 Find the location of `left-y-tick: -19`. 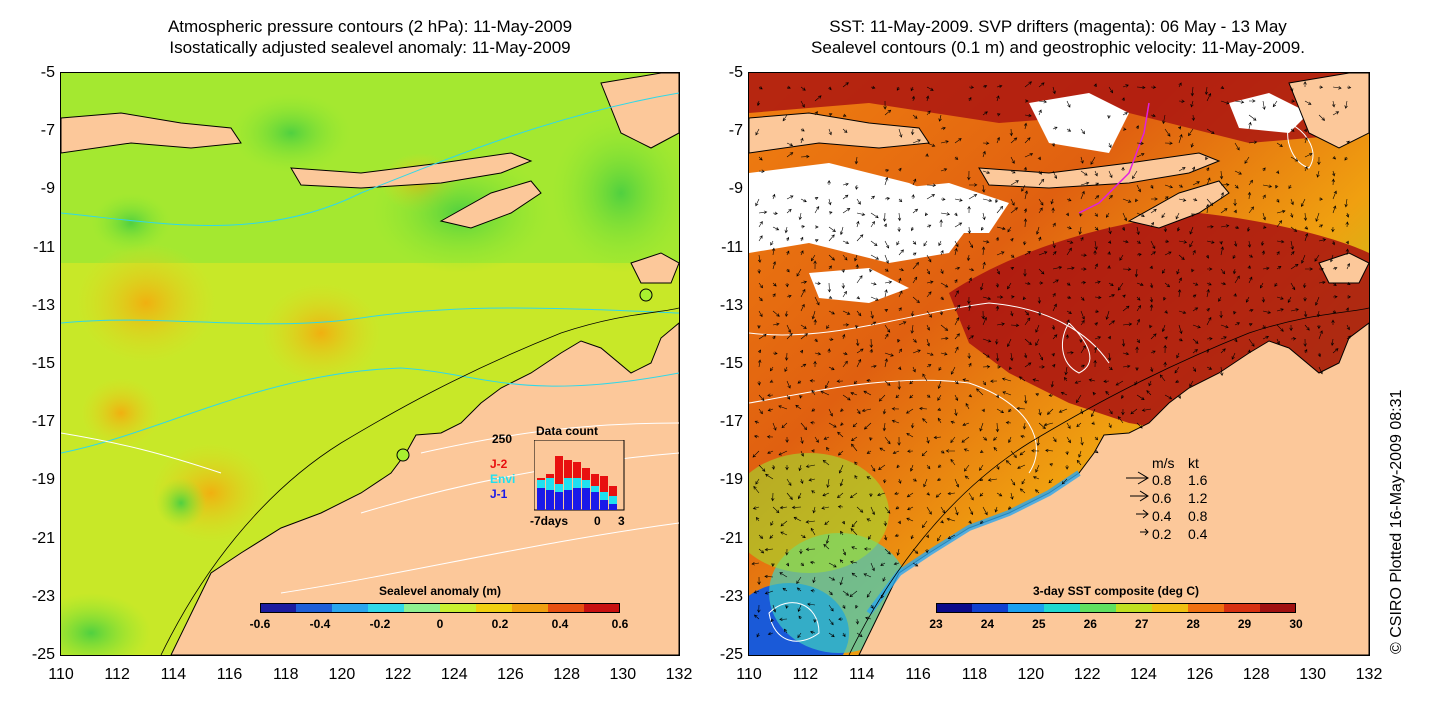

left-y-tick: -19 is located at coordinates (43, 480).